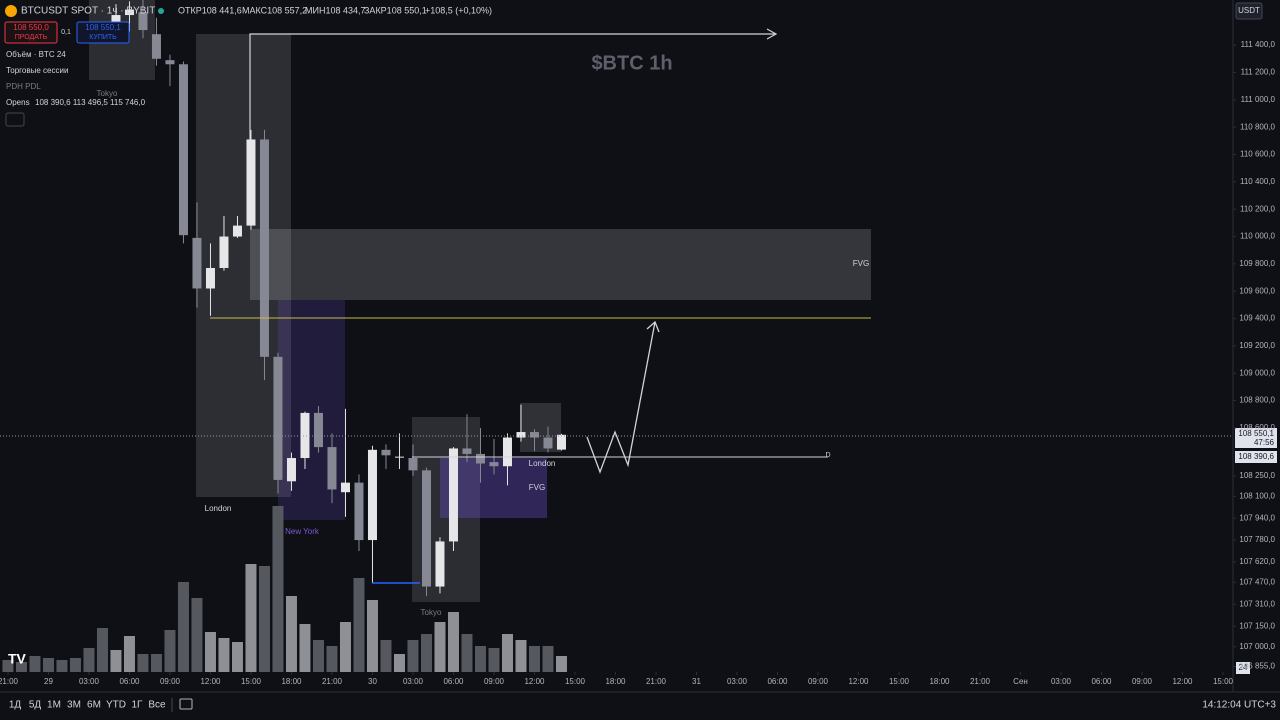 This screenshot has height=720, width=1280. What do you see at coordinates (116, 705) in the screenshot?
I see `range-button: YTD` at bounding box center [116, 705].